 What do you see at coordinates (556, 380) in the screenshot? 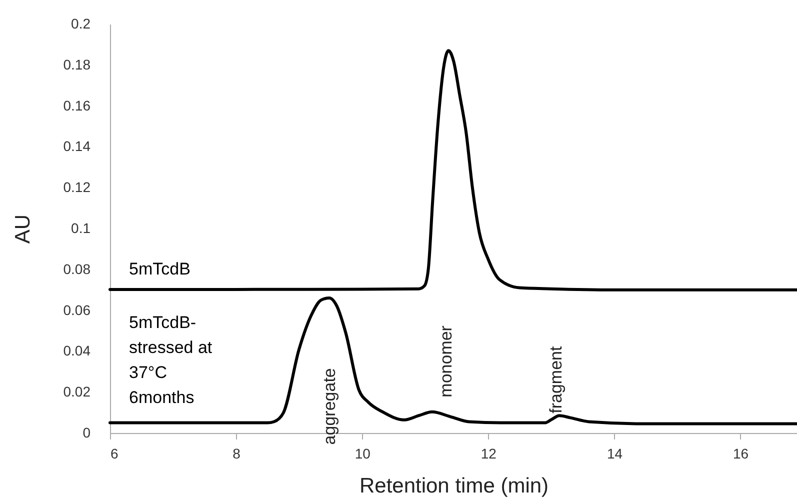
I see `annotation: fragment` at bounding box center [556, 380].